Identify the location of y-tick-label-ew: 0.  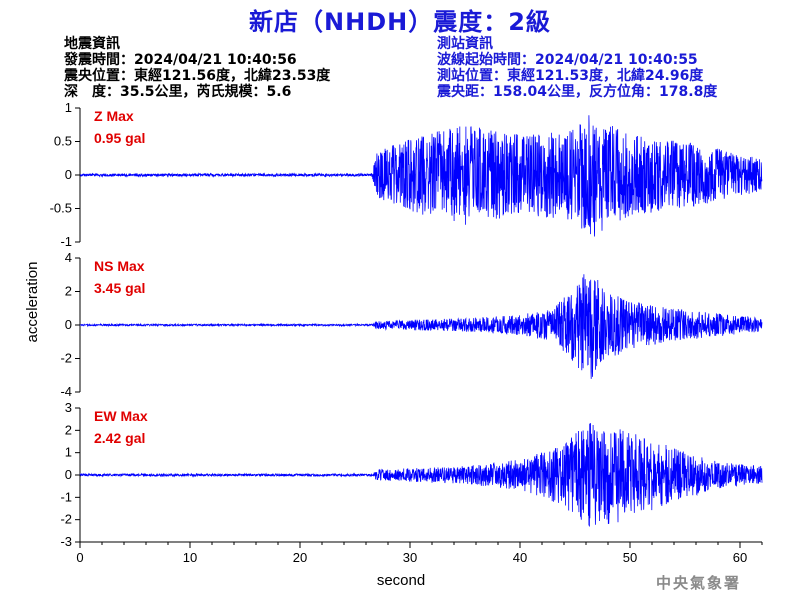
(68, 474).